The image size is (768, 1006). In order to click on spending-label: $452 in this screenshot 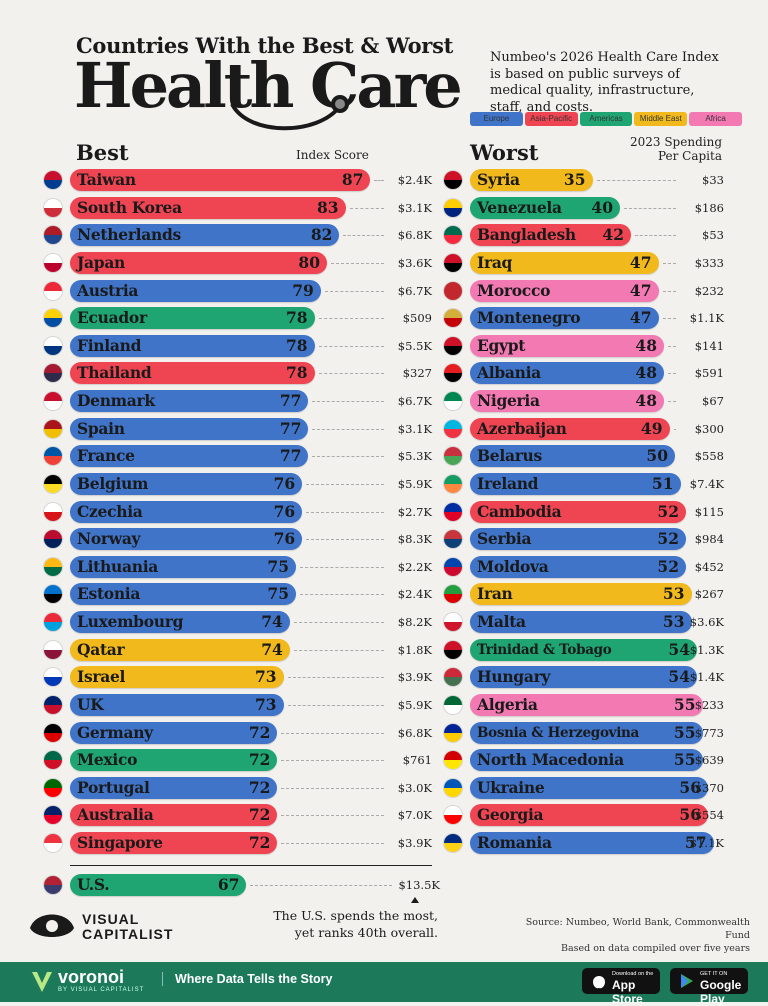, I will do `click(709, 567)`.